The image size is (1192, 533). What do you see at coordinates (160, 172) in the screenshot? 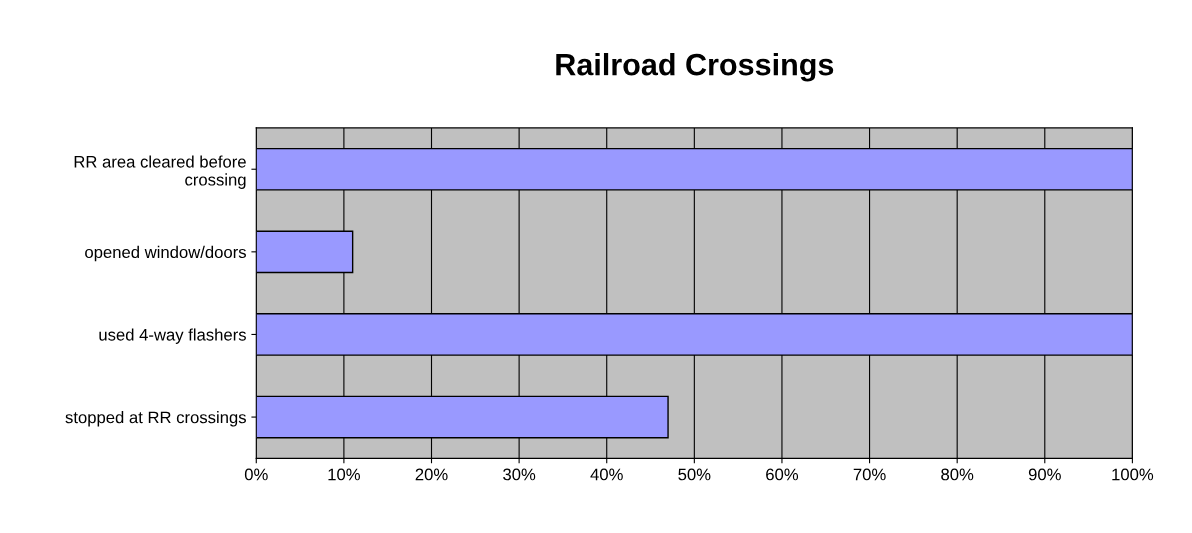
I see `y-tick-label: RR area cleared before crossing` at bounding box center [160, 172].